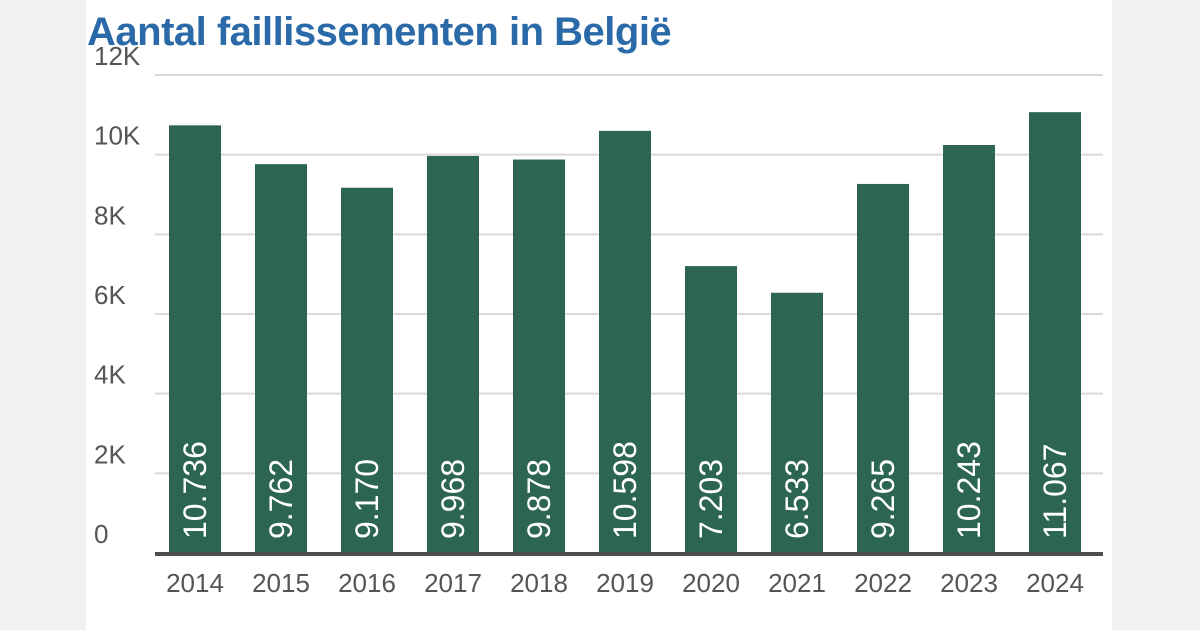 The image size is (1200, 630). Describe the element at coordinates (195, 490) in the screenshot. I see `value-label: 10.736` at that location.